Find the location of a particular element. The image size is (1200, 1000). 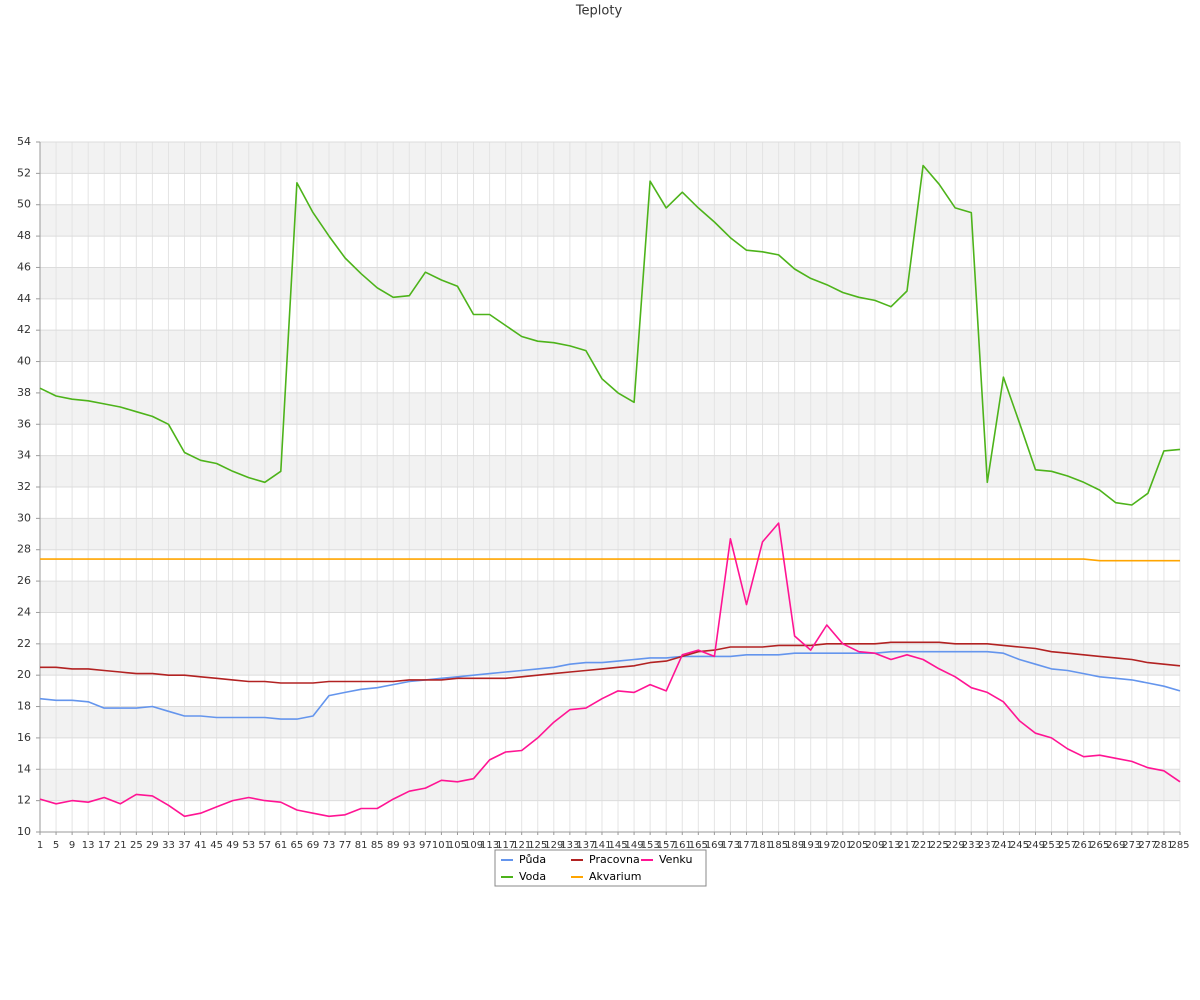

x-tick-label: 37 is located at coordinates (184, 845).